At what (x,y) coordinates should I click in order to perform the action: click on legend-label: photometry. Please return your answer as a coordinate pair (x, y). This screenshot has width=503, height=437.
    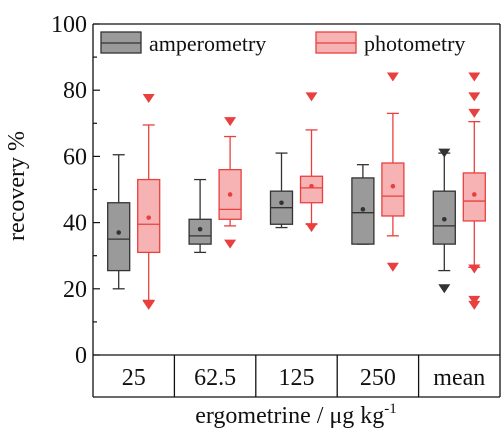
    Looking at the image, I should click on (414, 43).